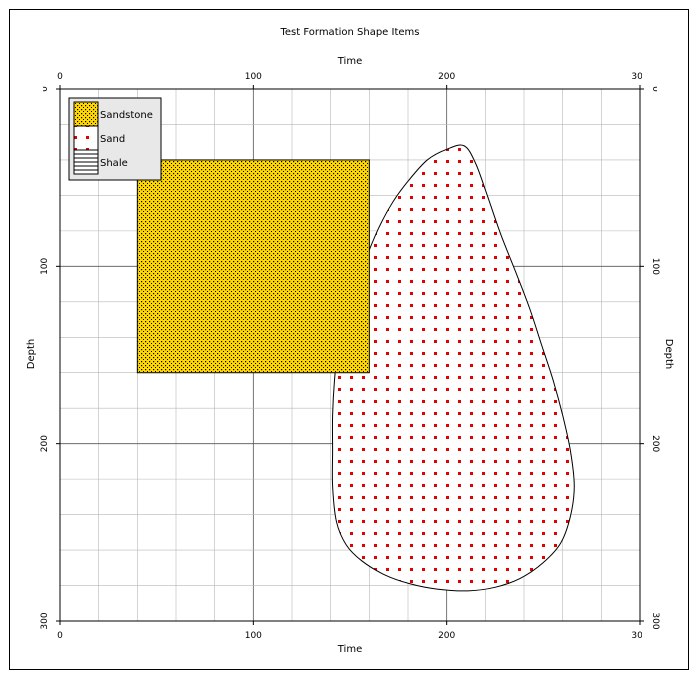  What do you see at coordinates (31, 354) in the screenshot?
I see `y-axis-label-left: Depth` at bounding box center [31, 354].